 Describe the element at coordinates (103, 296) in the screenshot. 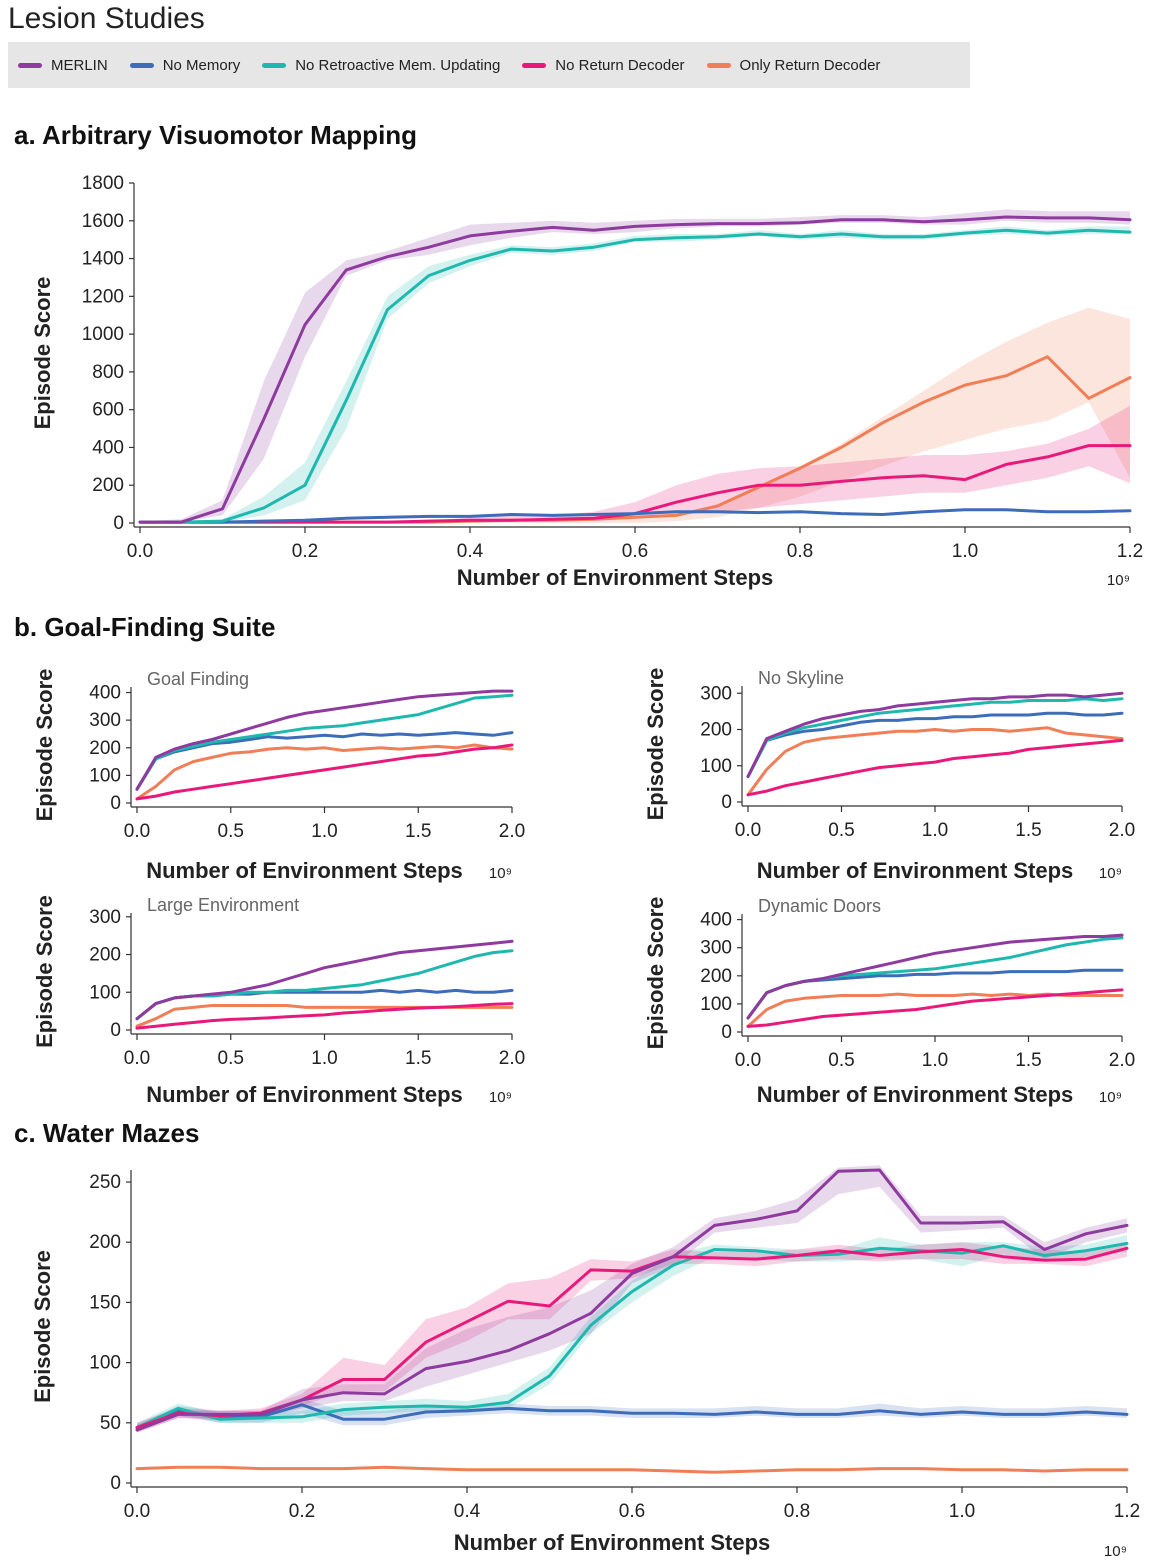

I see `y-tick-label: 1200` at that location.